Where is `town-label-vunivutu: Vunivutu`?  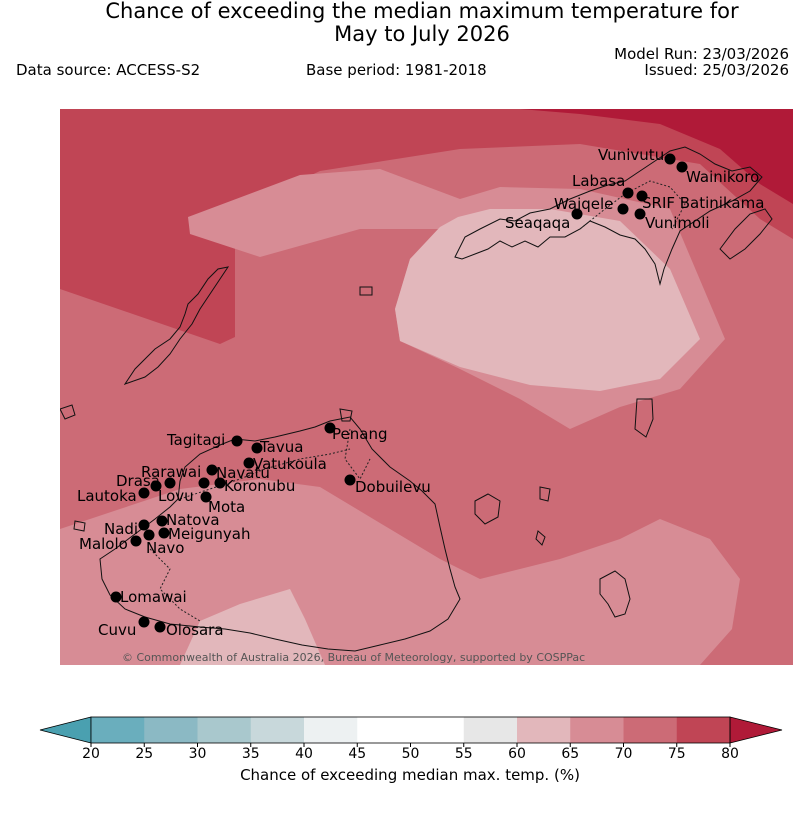
town-label-vunivutu: Vunivutu is located at coordinates (631, 155).